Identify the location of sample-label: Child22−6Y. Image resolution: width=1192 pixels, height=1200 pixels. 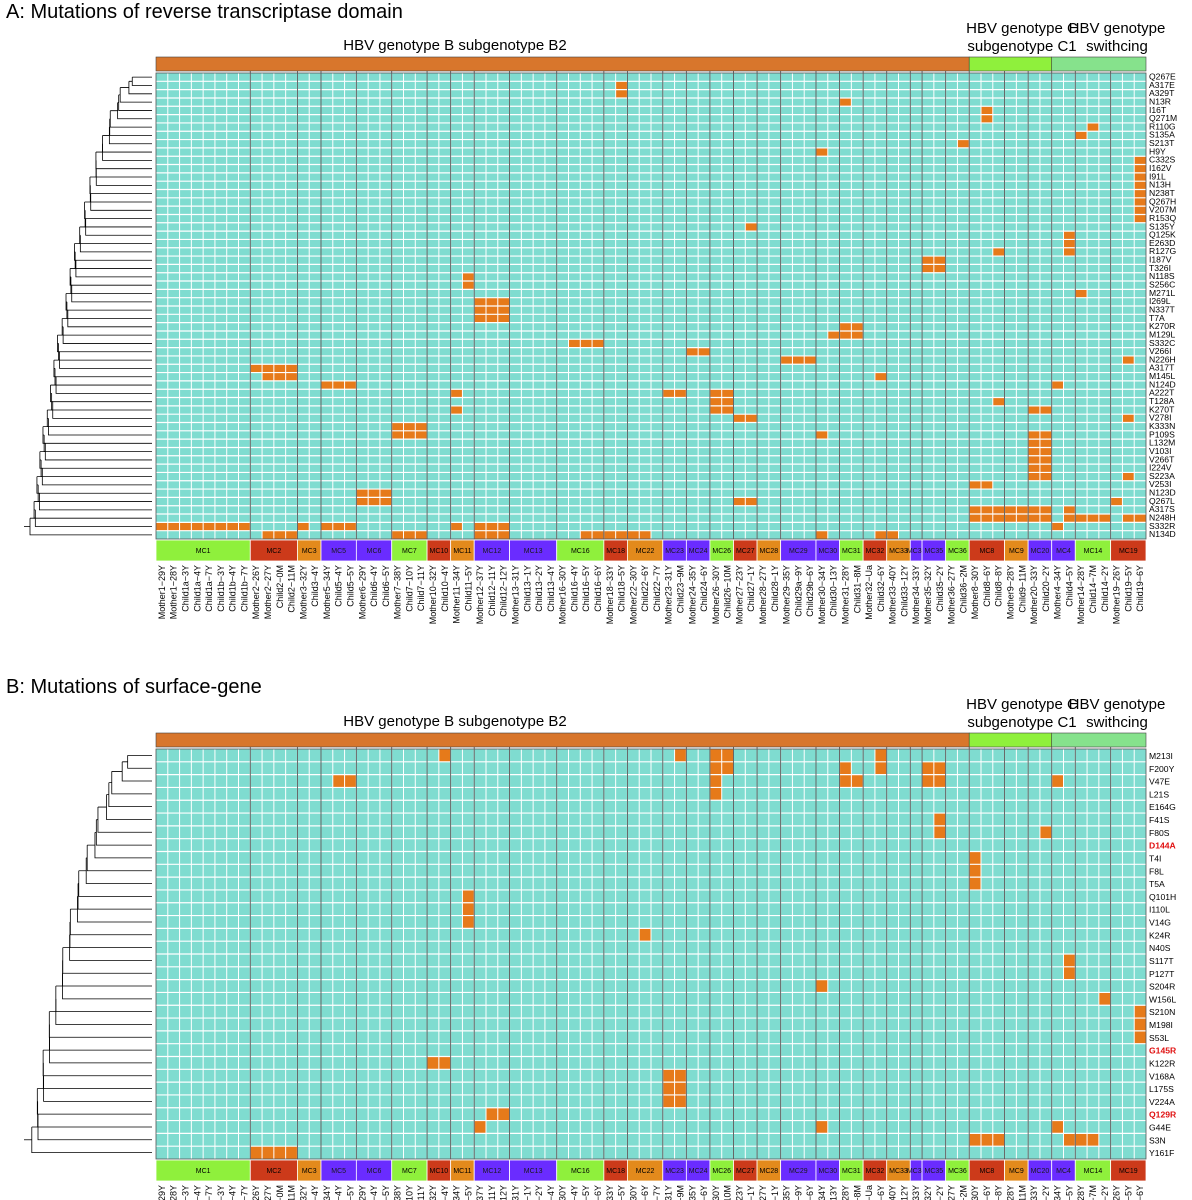
(645, 588).